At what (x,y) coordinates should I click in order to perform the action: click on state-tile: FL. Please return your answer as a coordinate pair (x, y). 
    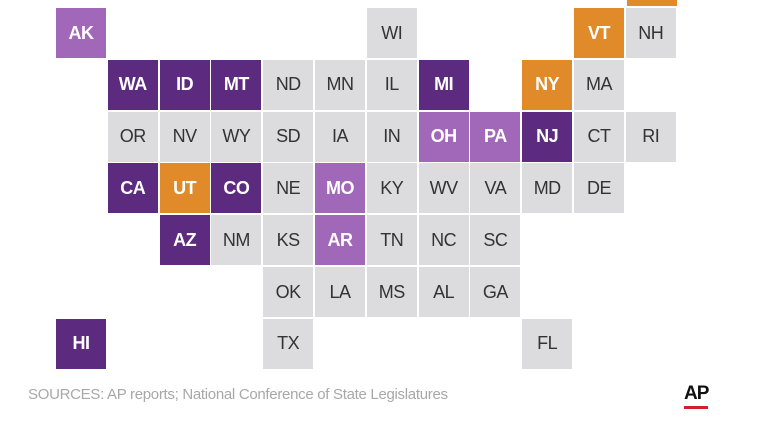
    Looking at the image, I should click on (547, 343).